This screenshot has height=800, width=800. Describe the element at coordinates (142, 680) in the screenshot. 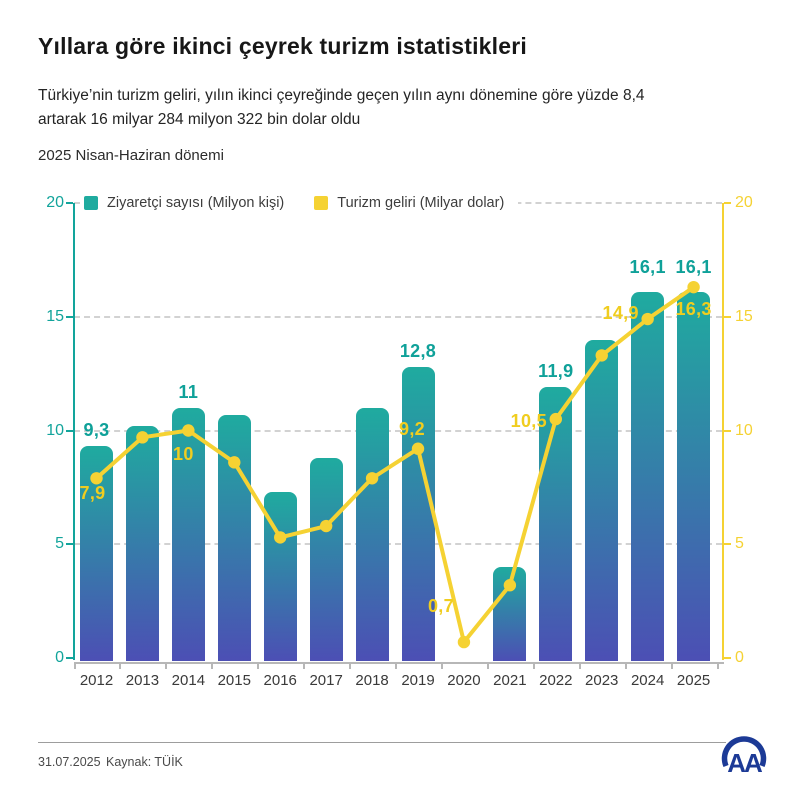

I see `x-axis-label-2013: 2013` at that location.